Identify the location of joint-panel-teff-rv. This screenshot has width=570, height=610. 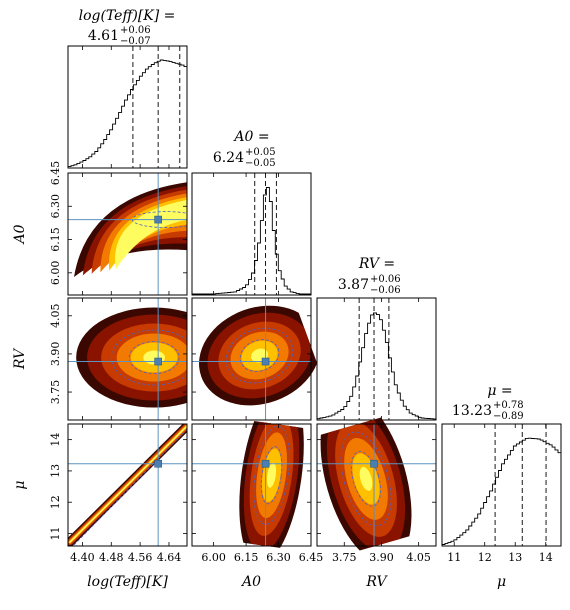
(127, 359).